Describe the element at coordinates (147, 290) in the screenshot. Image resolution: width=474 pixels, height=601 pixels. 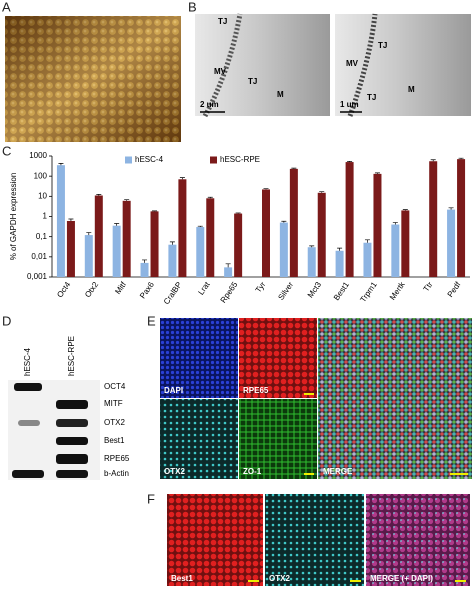
I see `x-tick-label: Pax6` at that location.